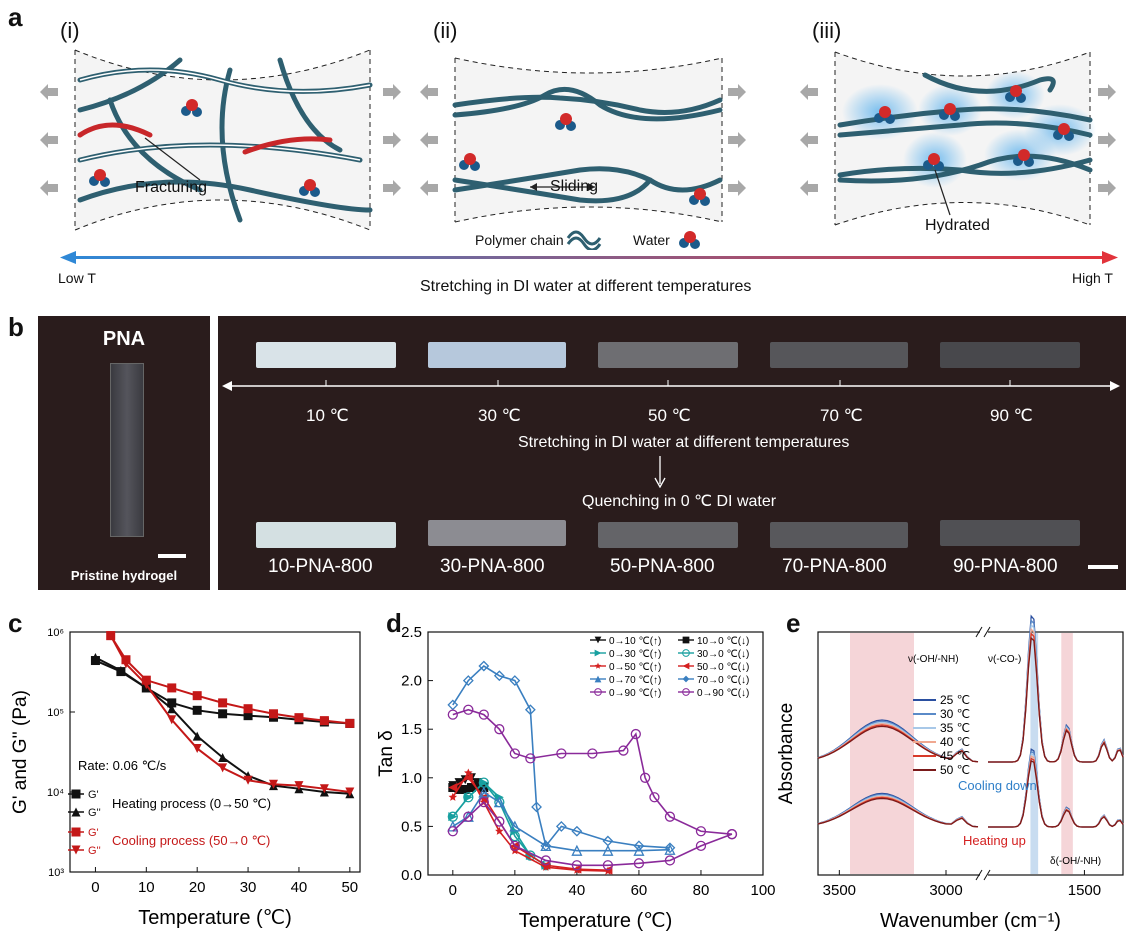  What do you see at coordinates (958, 138) in the screenshot?
I see `schematic-iii` at bounding box center [958, 138].